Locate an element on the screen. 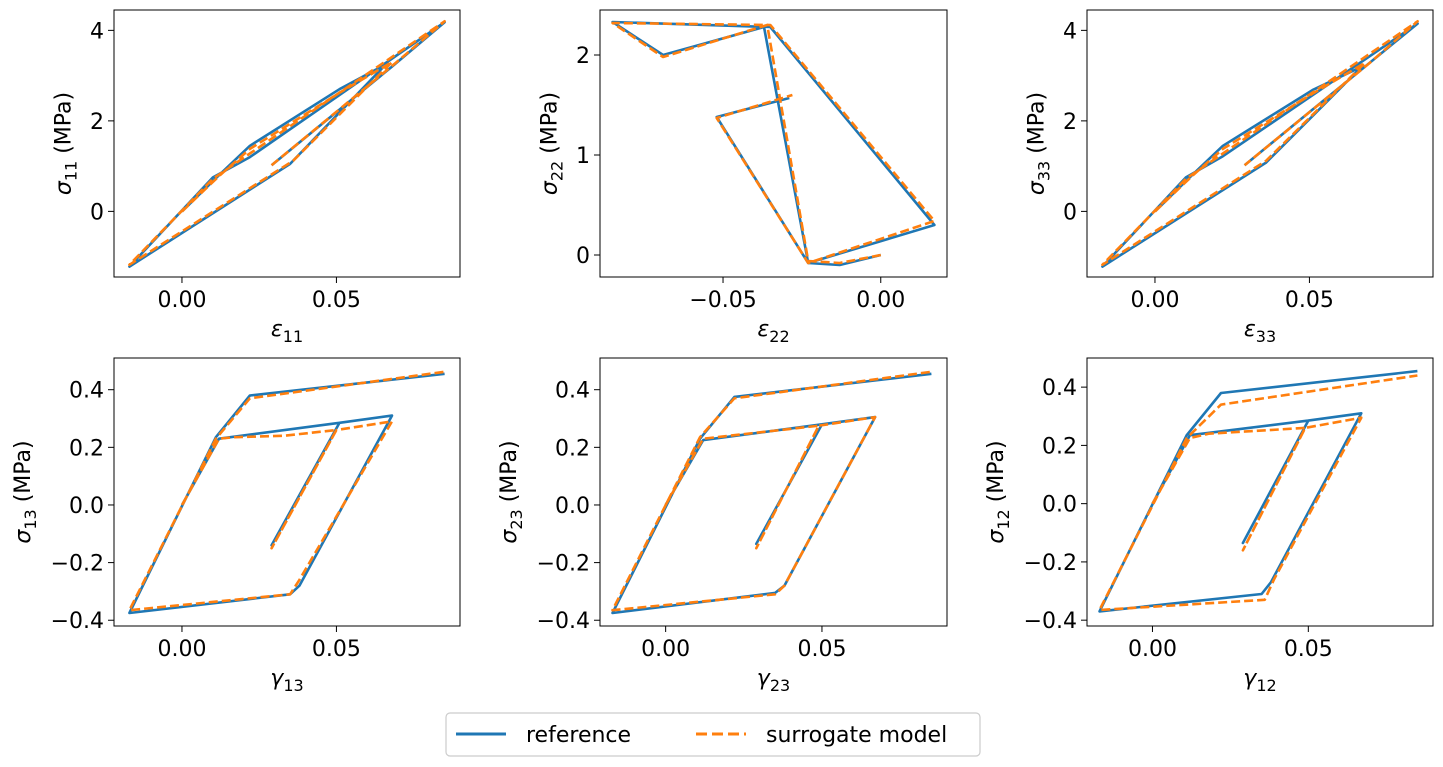 This screenshot has width=1443, height=767. subplot-1: 0.00 0.05 0 2 4 ε11 σ11 (MPa) is located at coordinates (256, 177).